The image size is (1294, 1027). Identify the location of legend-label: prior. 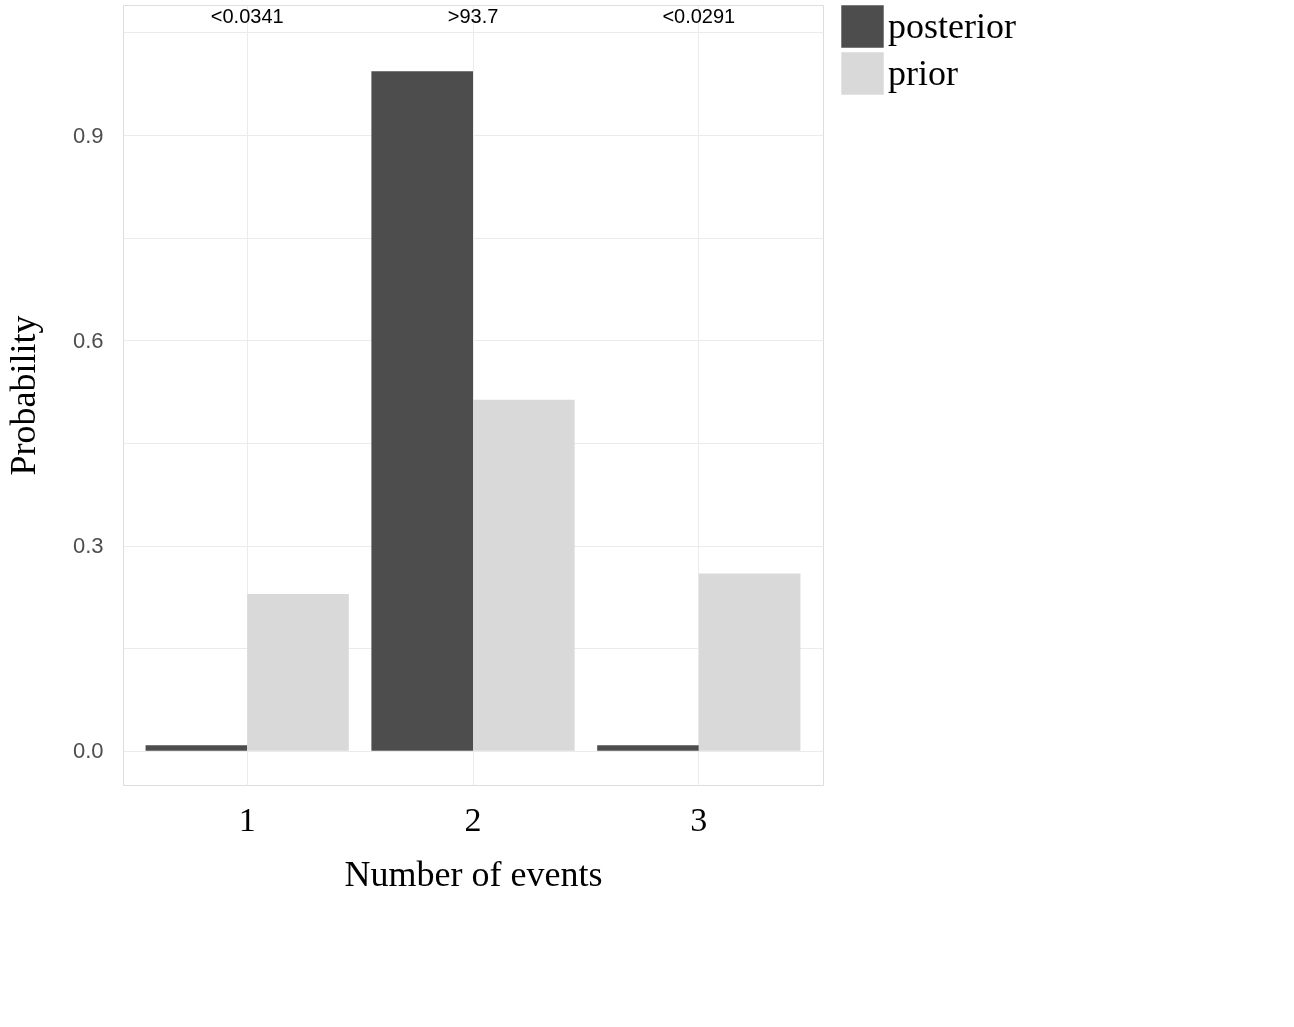
(923, 72).